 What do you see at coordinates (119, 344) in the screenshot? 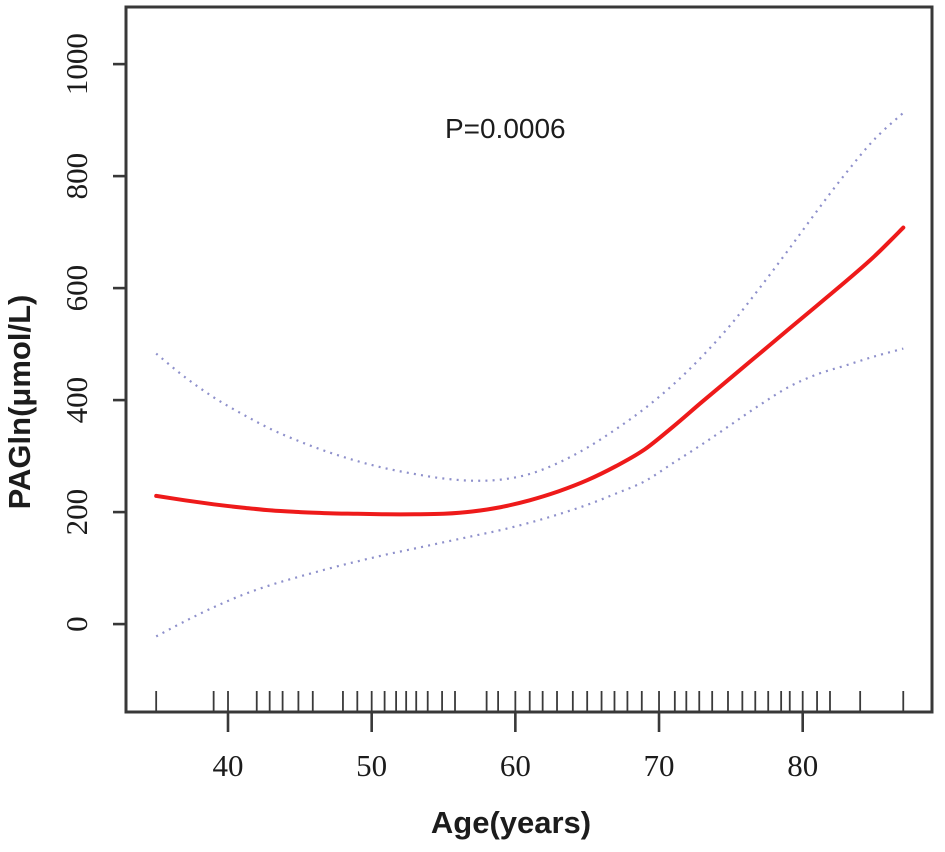
I see `y-axis-ticks` at bounding box center [119, 344].